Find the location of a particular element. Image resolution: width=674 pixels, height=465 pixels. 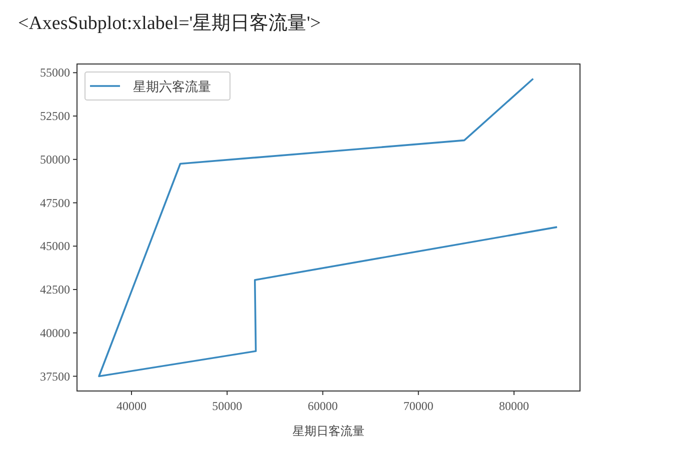

y-tick-label: 55000 is located at coordinates (55, 73).